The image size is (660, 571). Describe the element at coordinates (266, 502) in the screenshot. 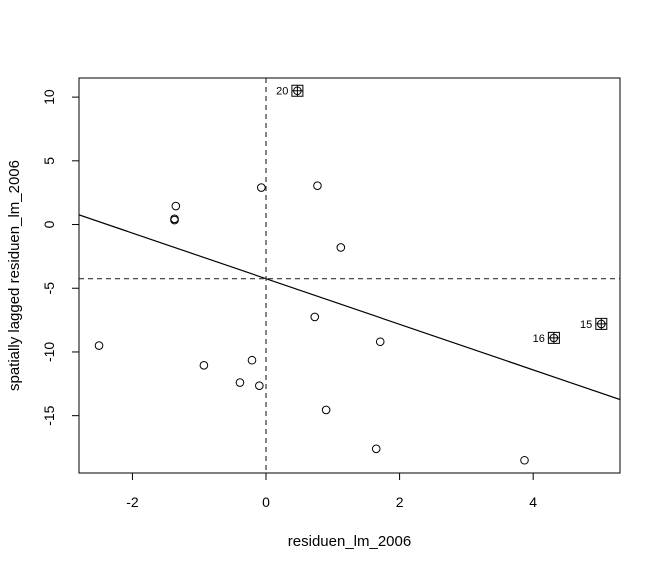

I see `x-tick-label: 0` at that location.